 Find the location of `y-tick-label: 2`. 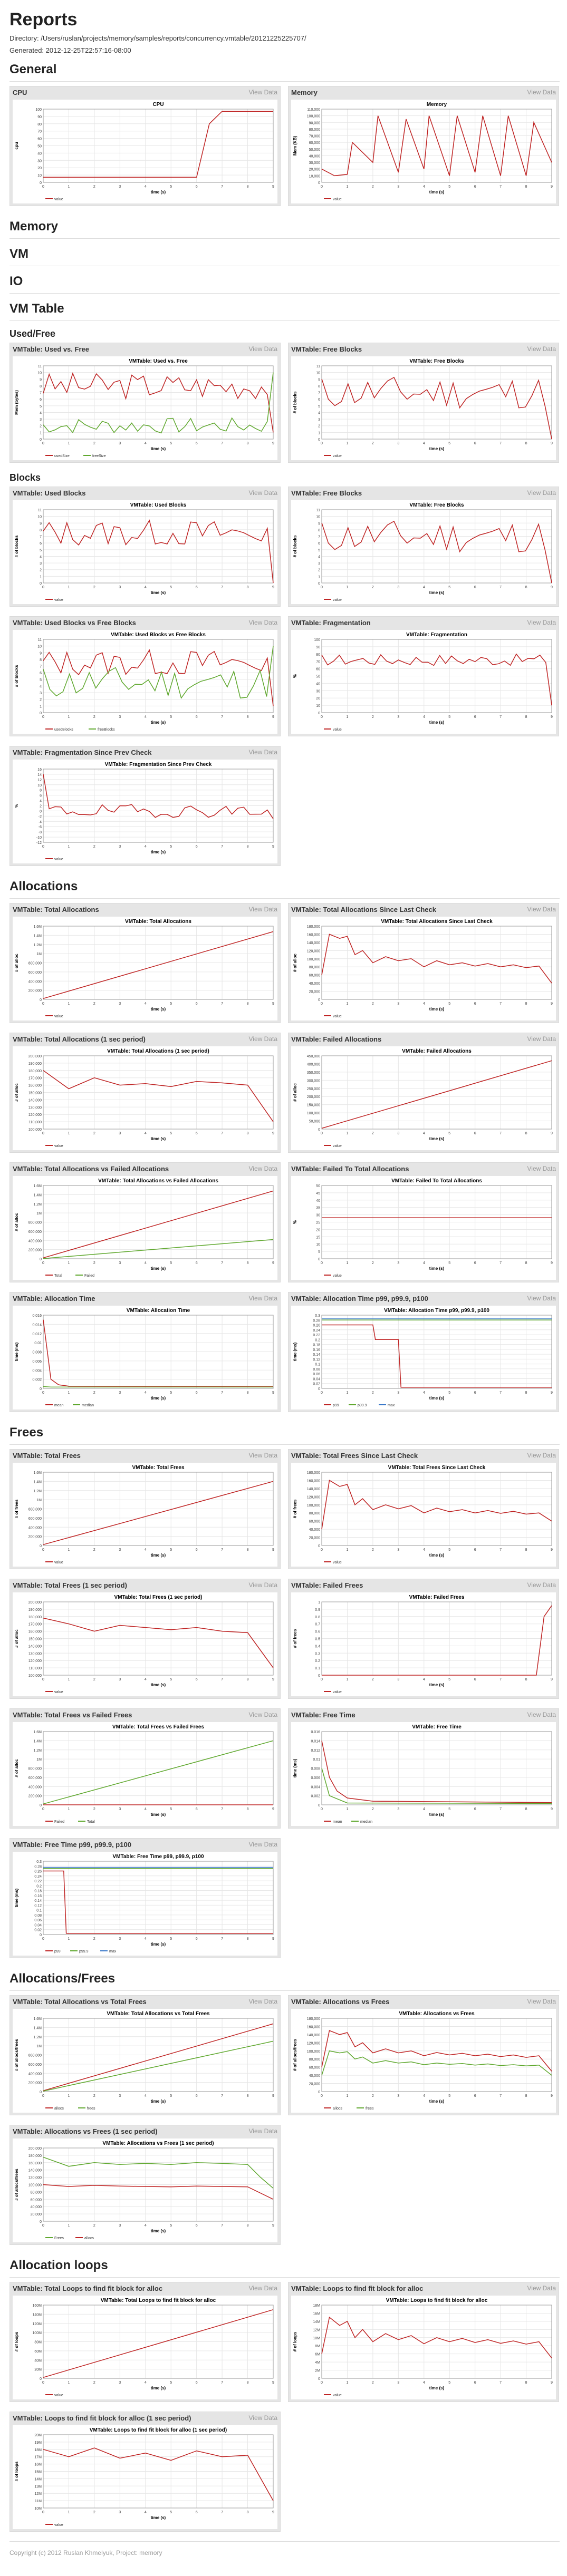

y-tick-label: 2 is located at coordinates (319, 570).